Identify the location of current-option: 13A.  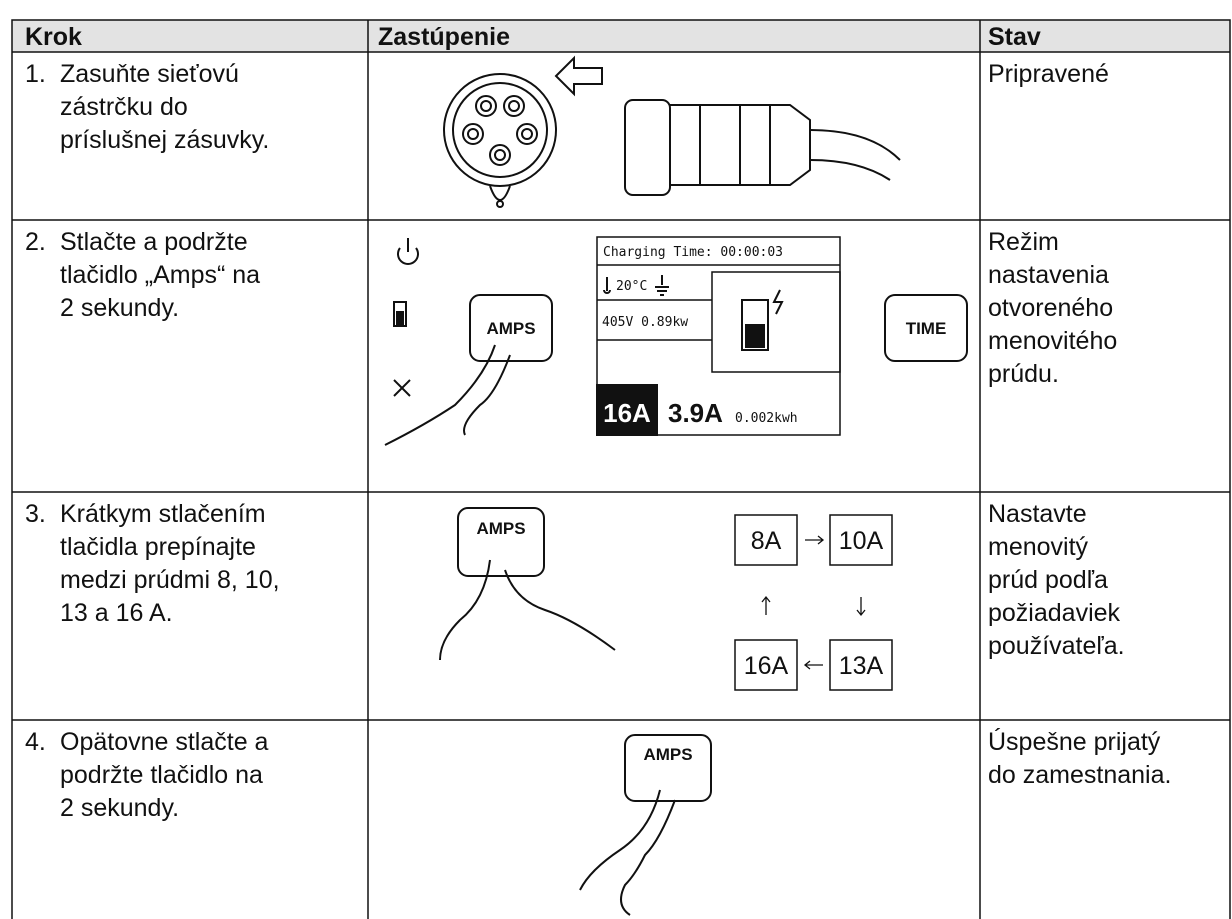
(861, 666).